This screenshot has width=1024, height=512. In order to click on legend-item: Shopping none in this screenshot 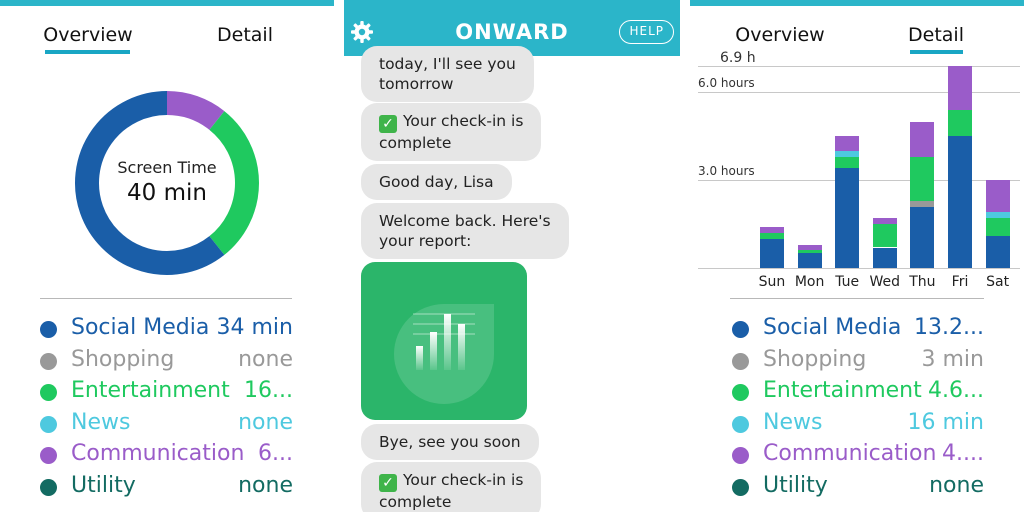, I will do `click(166, 361)`.